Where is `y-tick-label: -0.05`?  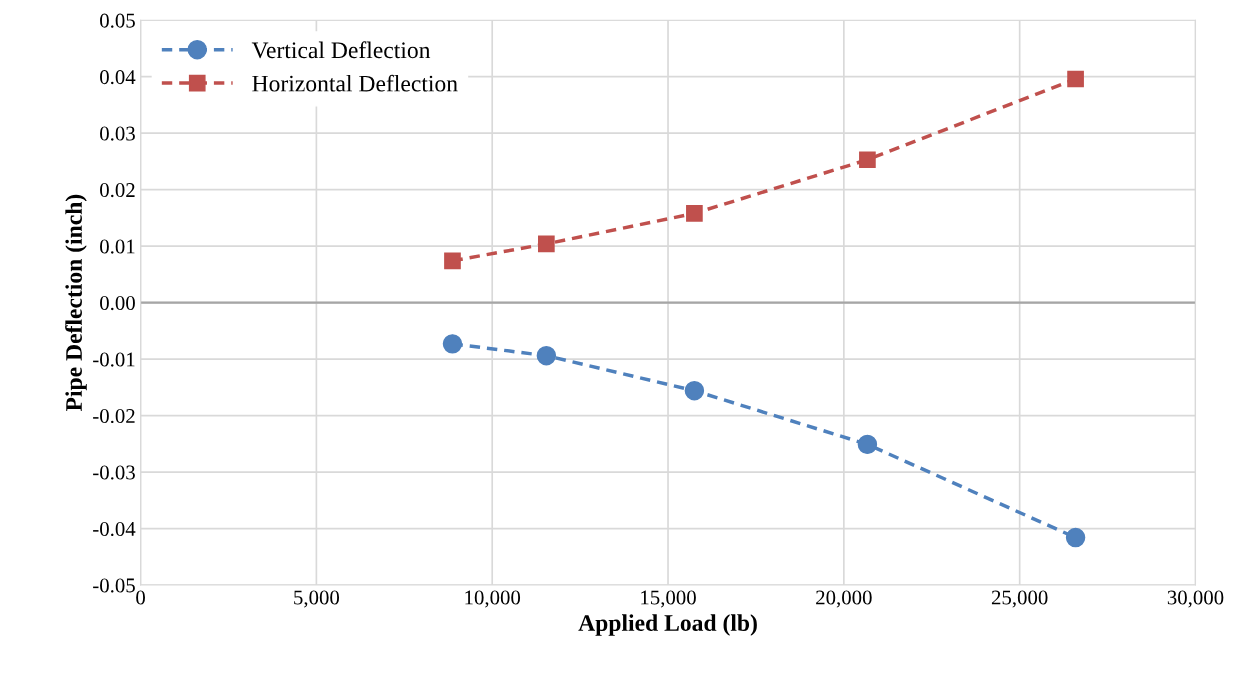
y-tick-label: -0.05 is located at coordinates (114, 585).